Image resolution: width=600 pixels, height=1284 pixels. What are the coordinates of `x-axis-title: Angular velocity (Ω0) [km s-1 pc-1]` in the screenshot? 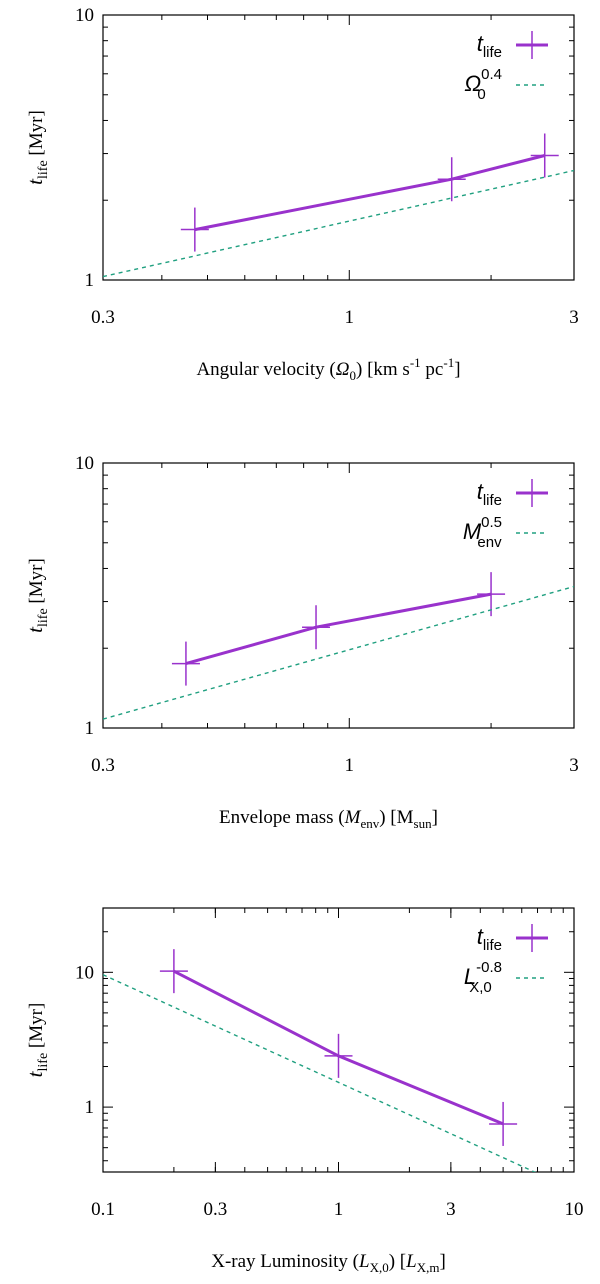 It's located at (328, 369).